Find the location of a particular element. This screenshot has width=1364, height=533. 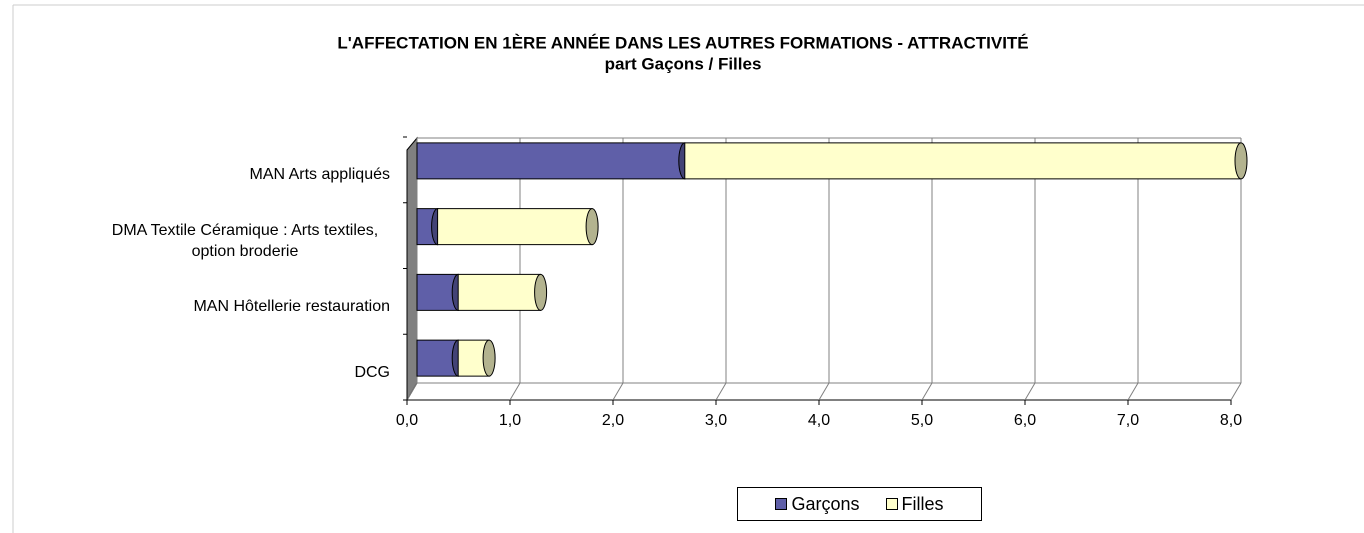

category-box: MAN Hôtellerie restauration is located at coordinates (225, 306).